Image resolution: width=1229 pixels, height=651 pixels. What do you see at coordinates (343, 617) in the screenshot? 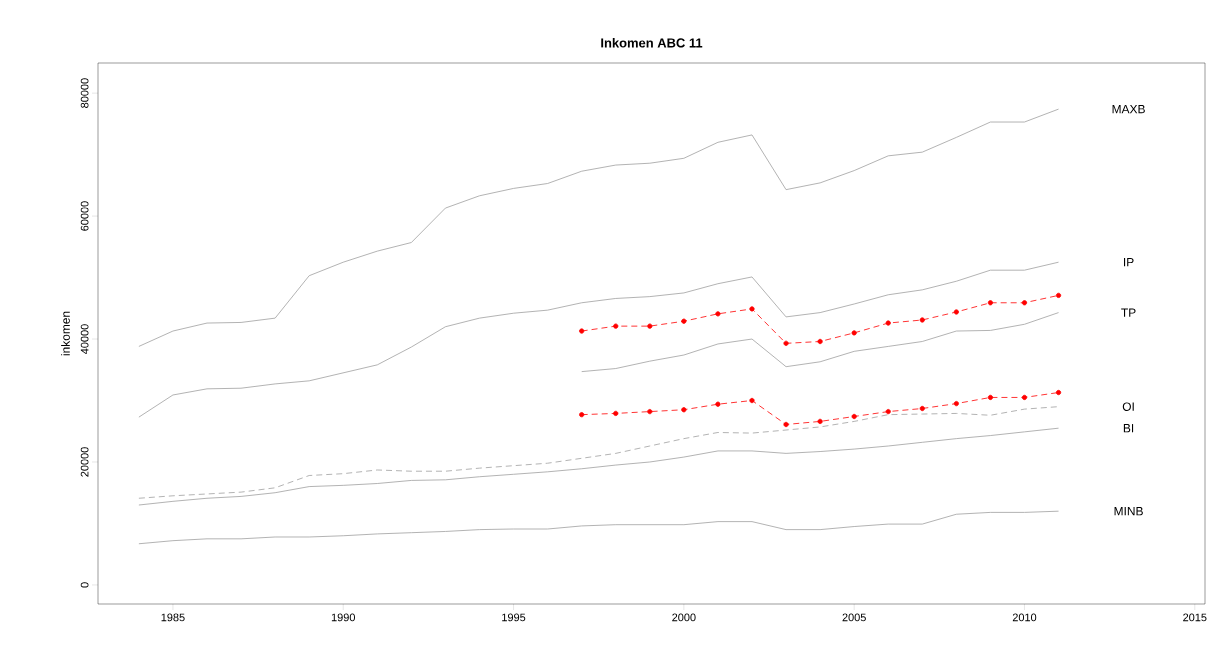
I see `x-tick-label: 1990` at bounding box center [343, 617].